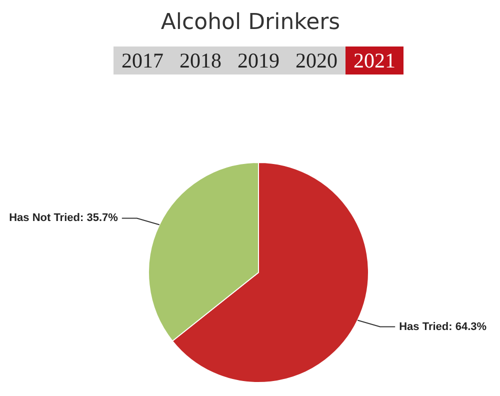  I want to click on chart-title: Alcohol Drinkers, so click(250, 22).